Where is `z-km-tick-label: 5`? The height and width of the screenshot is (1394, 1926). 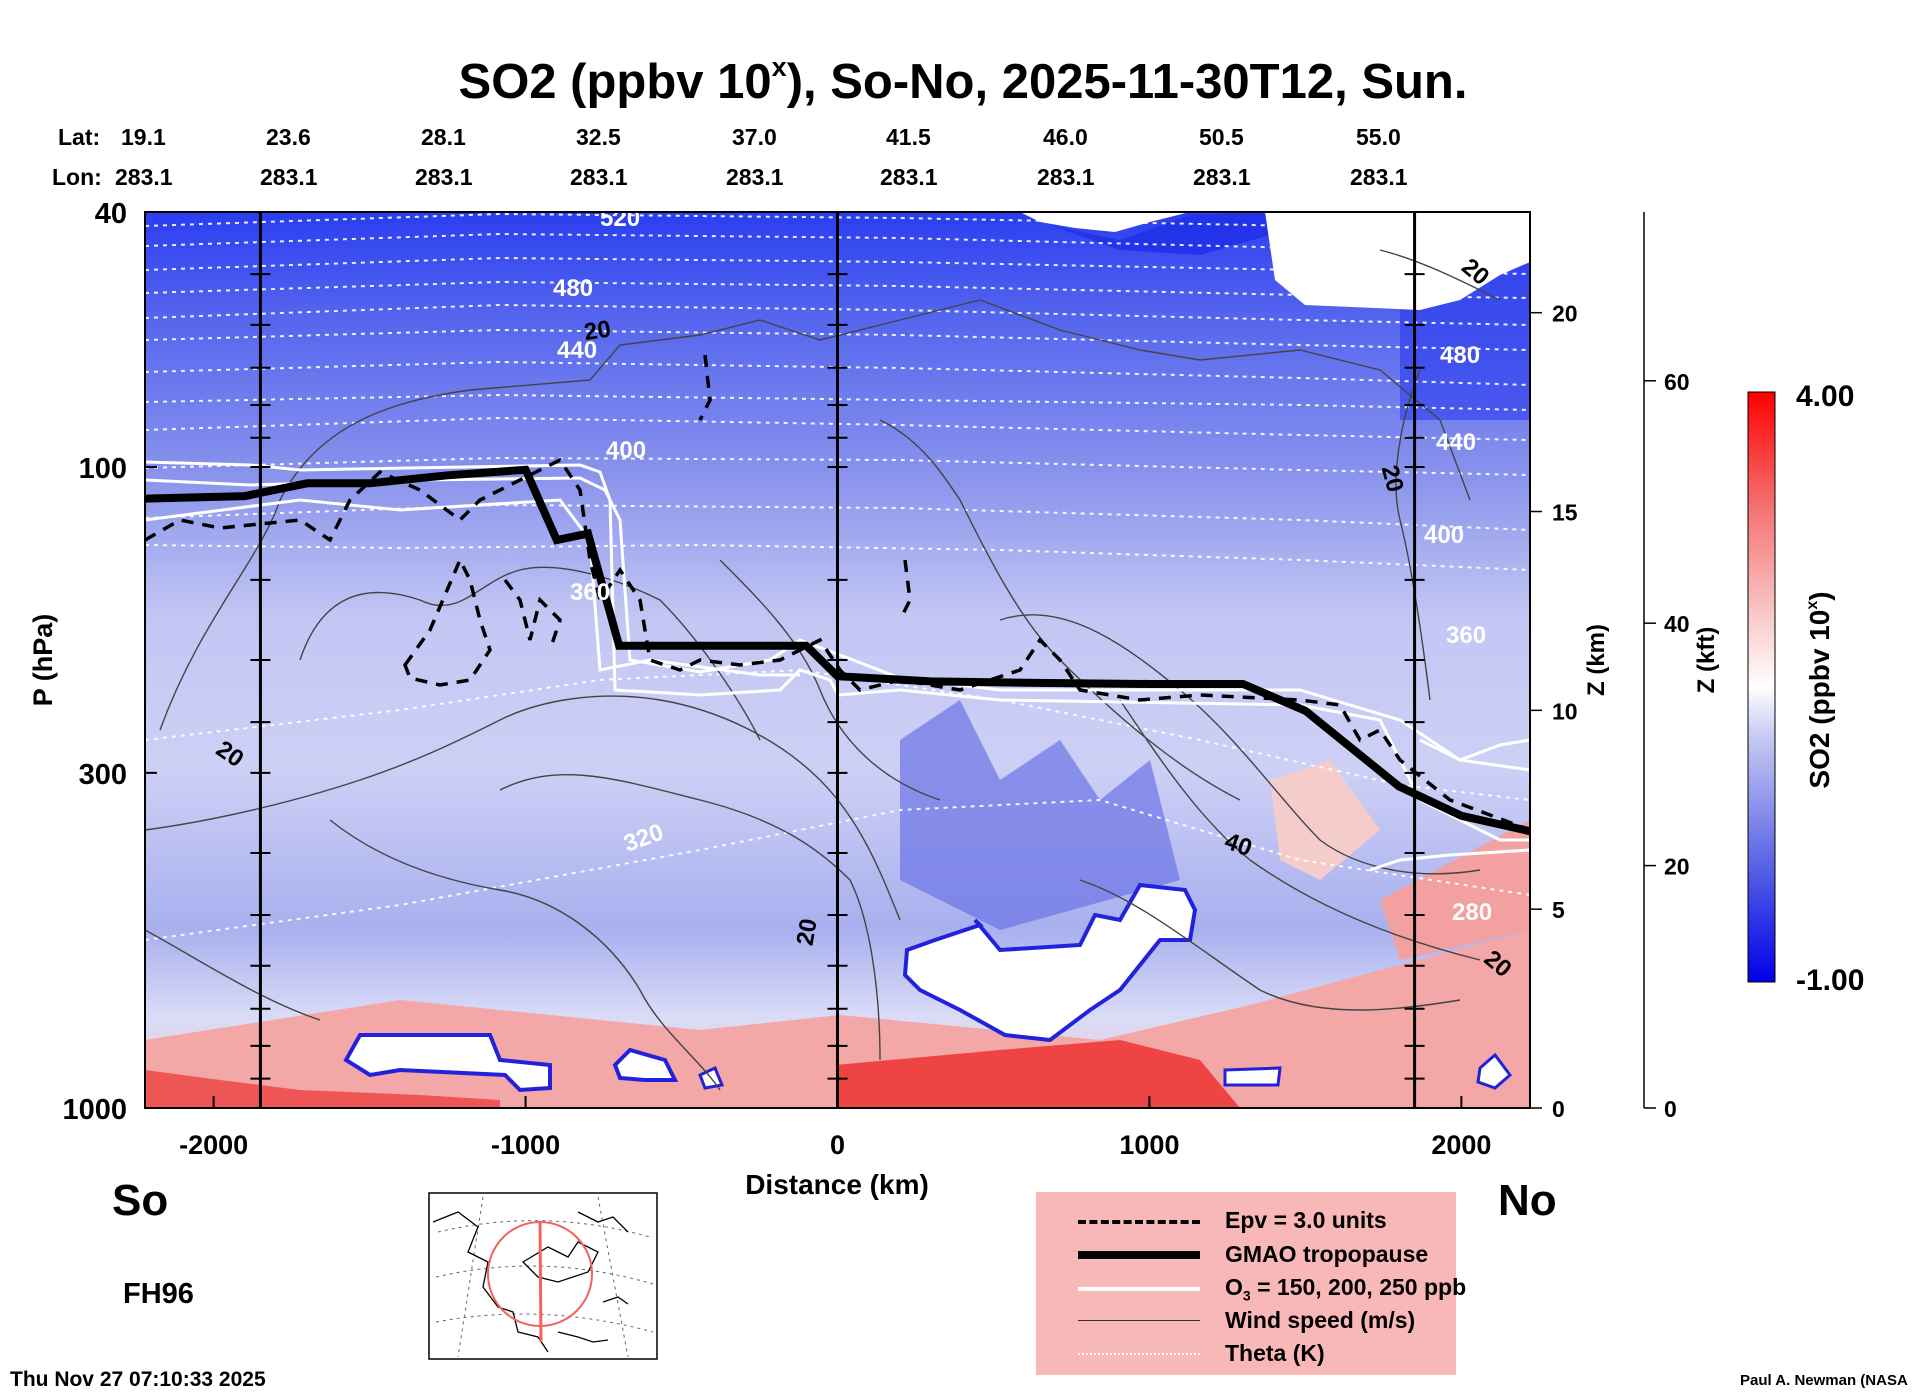
z-km-tick-label: 5 is located at coordinates (1558, 910).